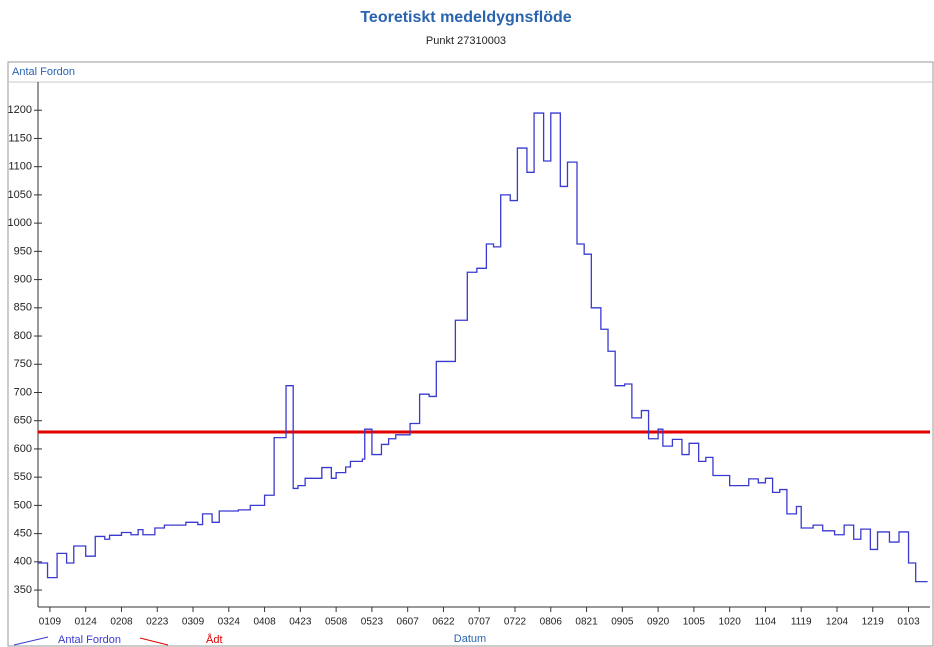  Describe the element at coordinates (23, 251) in the screenshot. I see `y-tick-label: 950` at that location.